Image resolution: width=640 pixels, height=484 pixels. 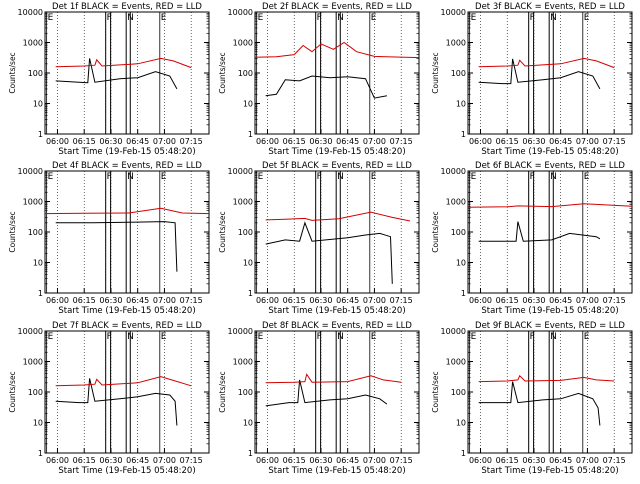 What do you see at coordinates (127, 7) in the screenshot?
I see `plot-title: Det 1f BLACK = Events, RED = LLD` at bounding box center [127, 7].